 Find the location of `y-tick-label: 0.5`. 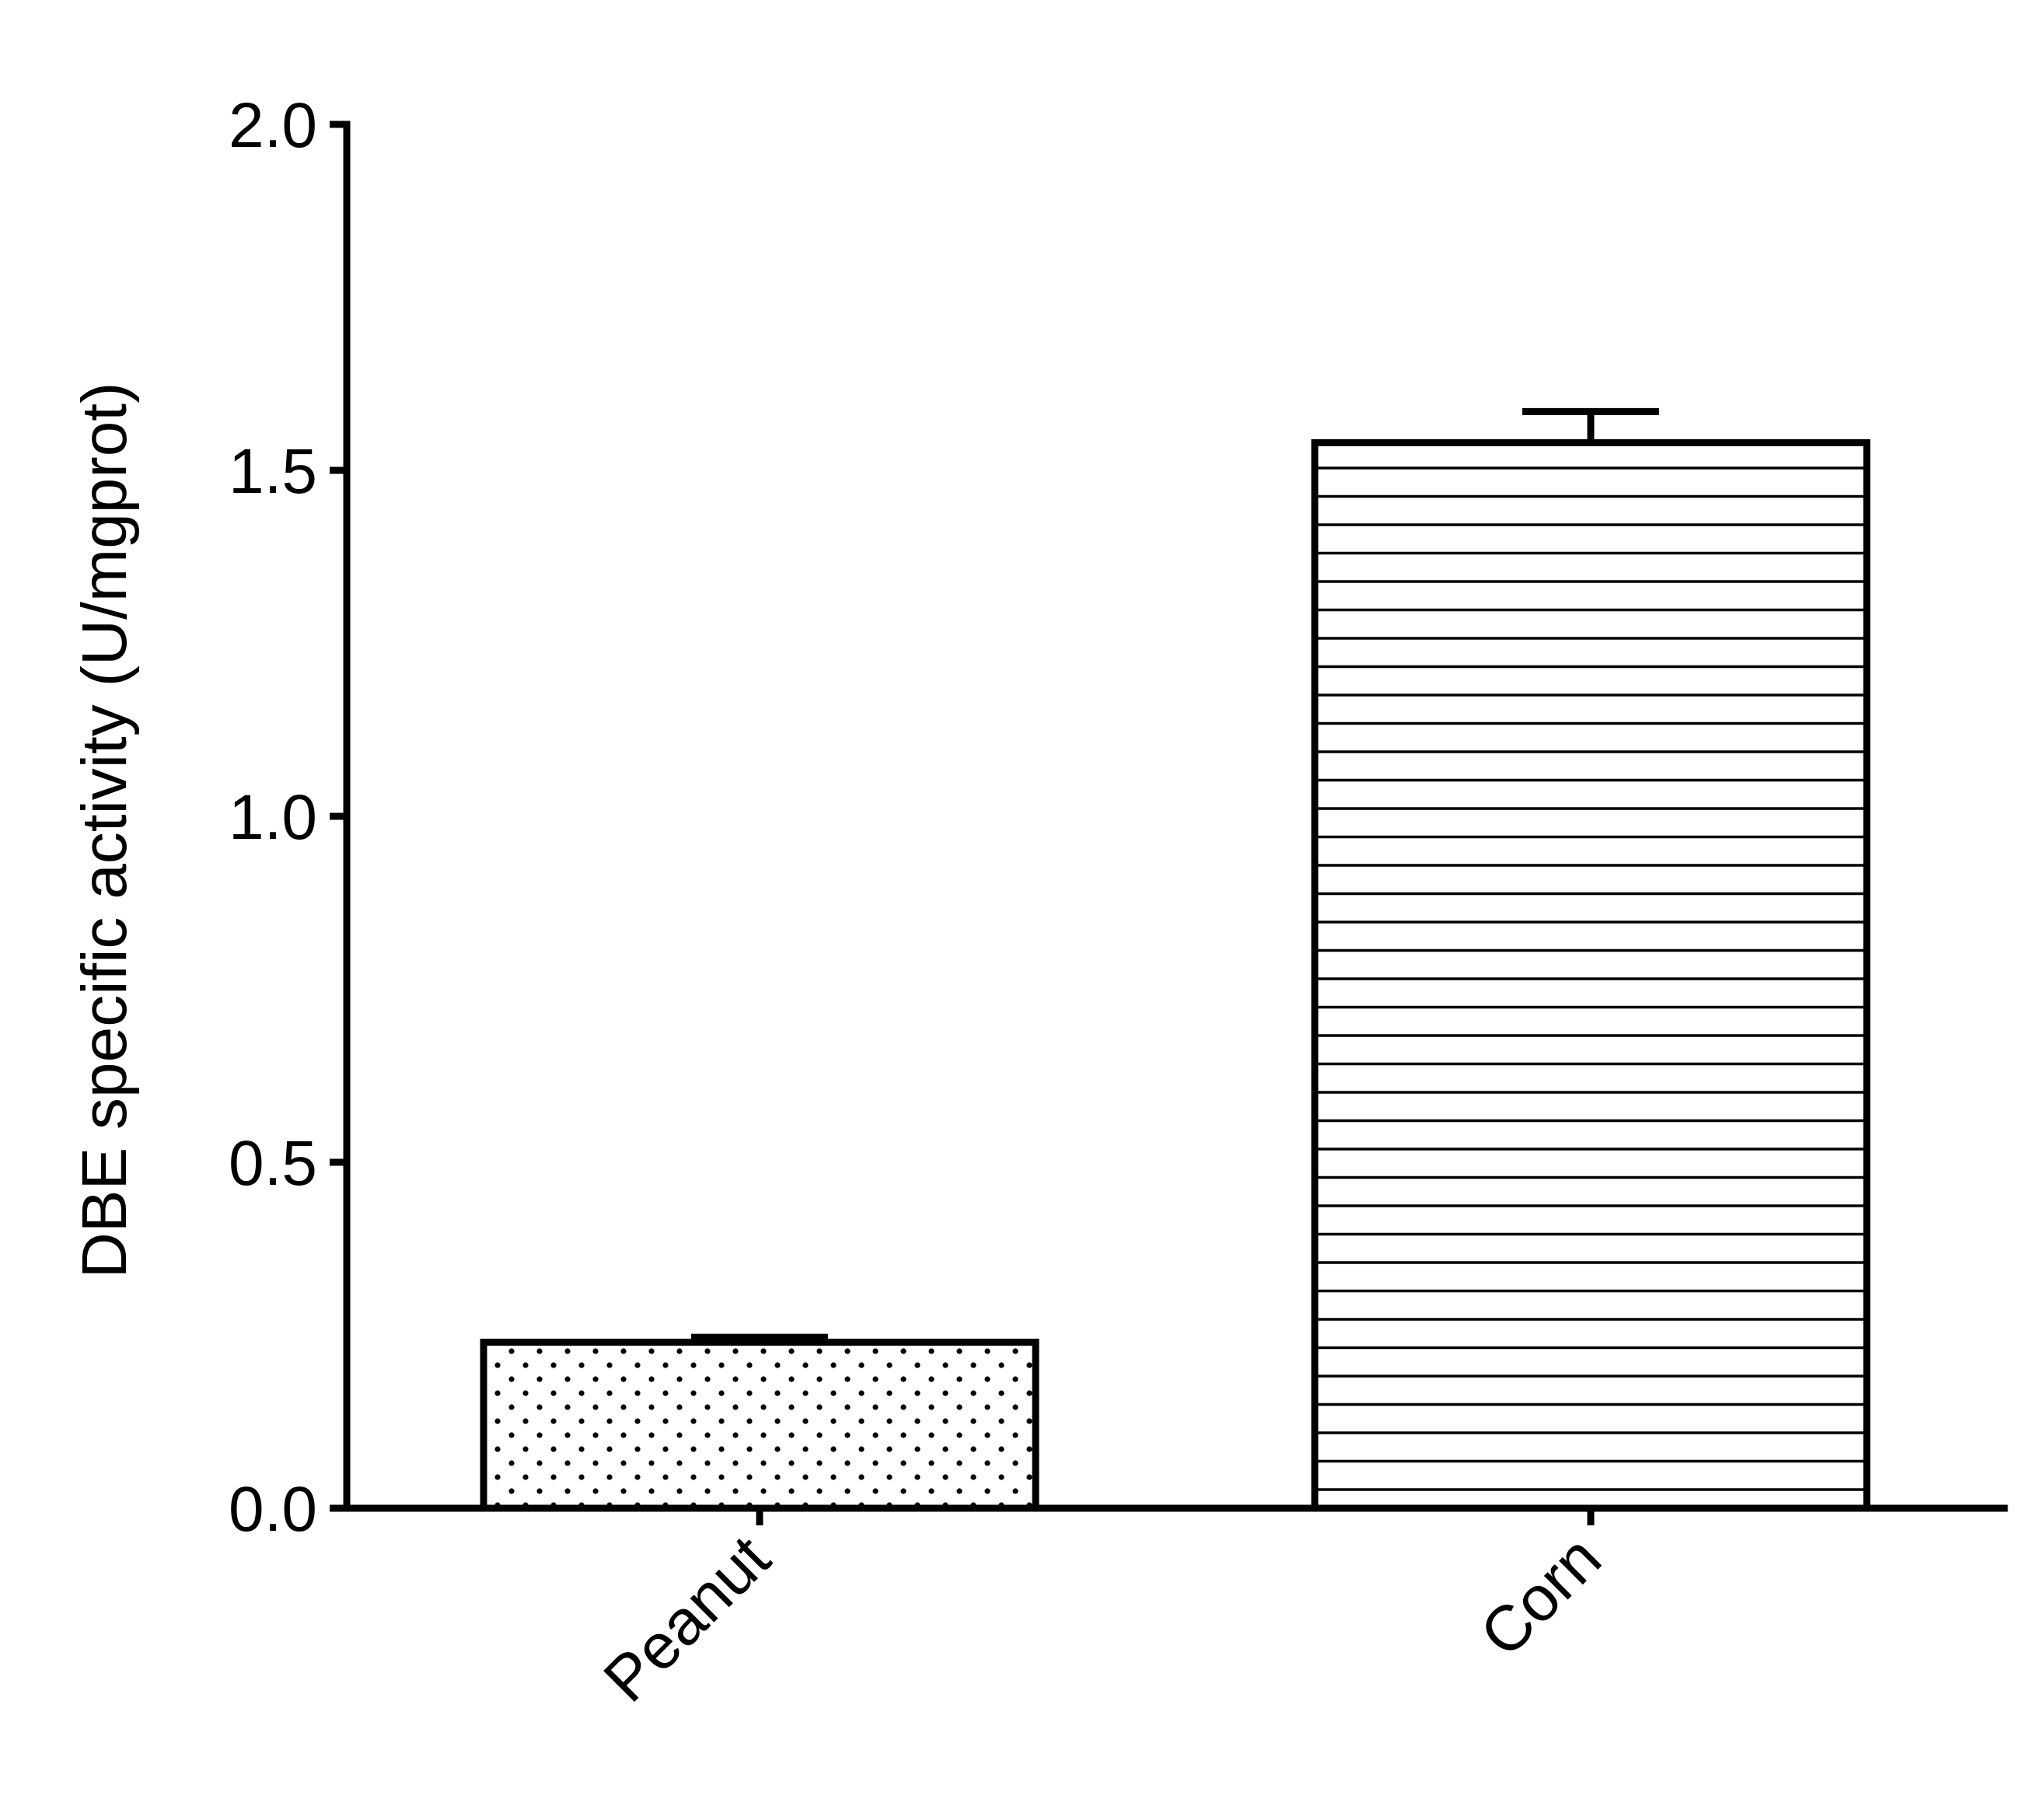

y-tick-label: 0.5 is located at coordinates (273, 1163).